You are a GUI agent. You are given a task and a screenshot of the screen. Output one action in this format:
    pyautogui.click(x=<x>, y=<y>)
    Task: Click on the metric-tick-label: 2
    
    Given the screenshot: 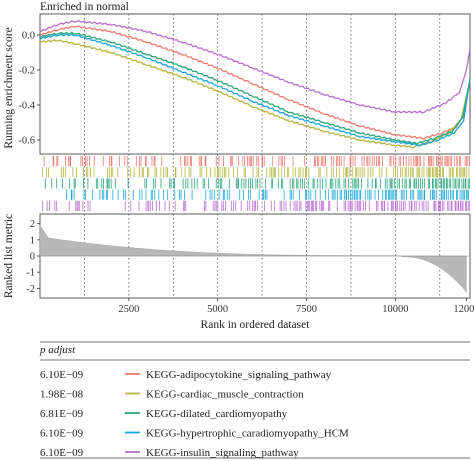 What is the action you would take?
    pyautogui.click(x=32, y=224)
    